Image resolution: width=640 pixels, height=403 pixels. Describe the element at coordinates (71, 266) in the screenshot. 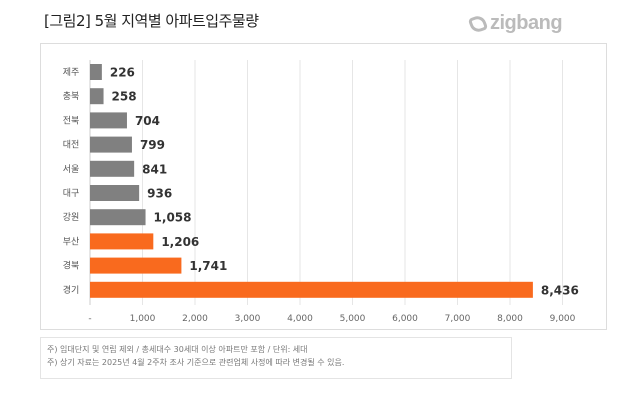

I see `category-label: 경북` at that location.